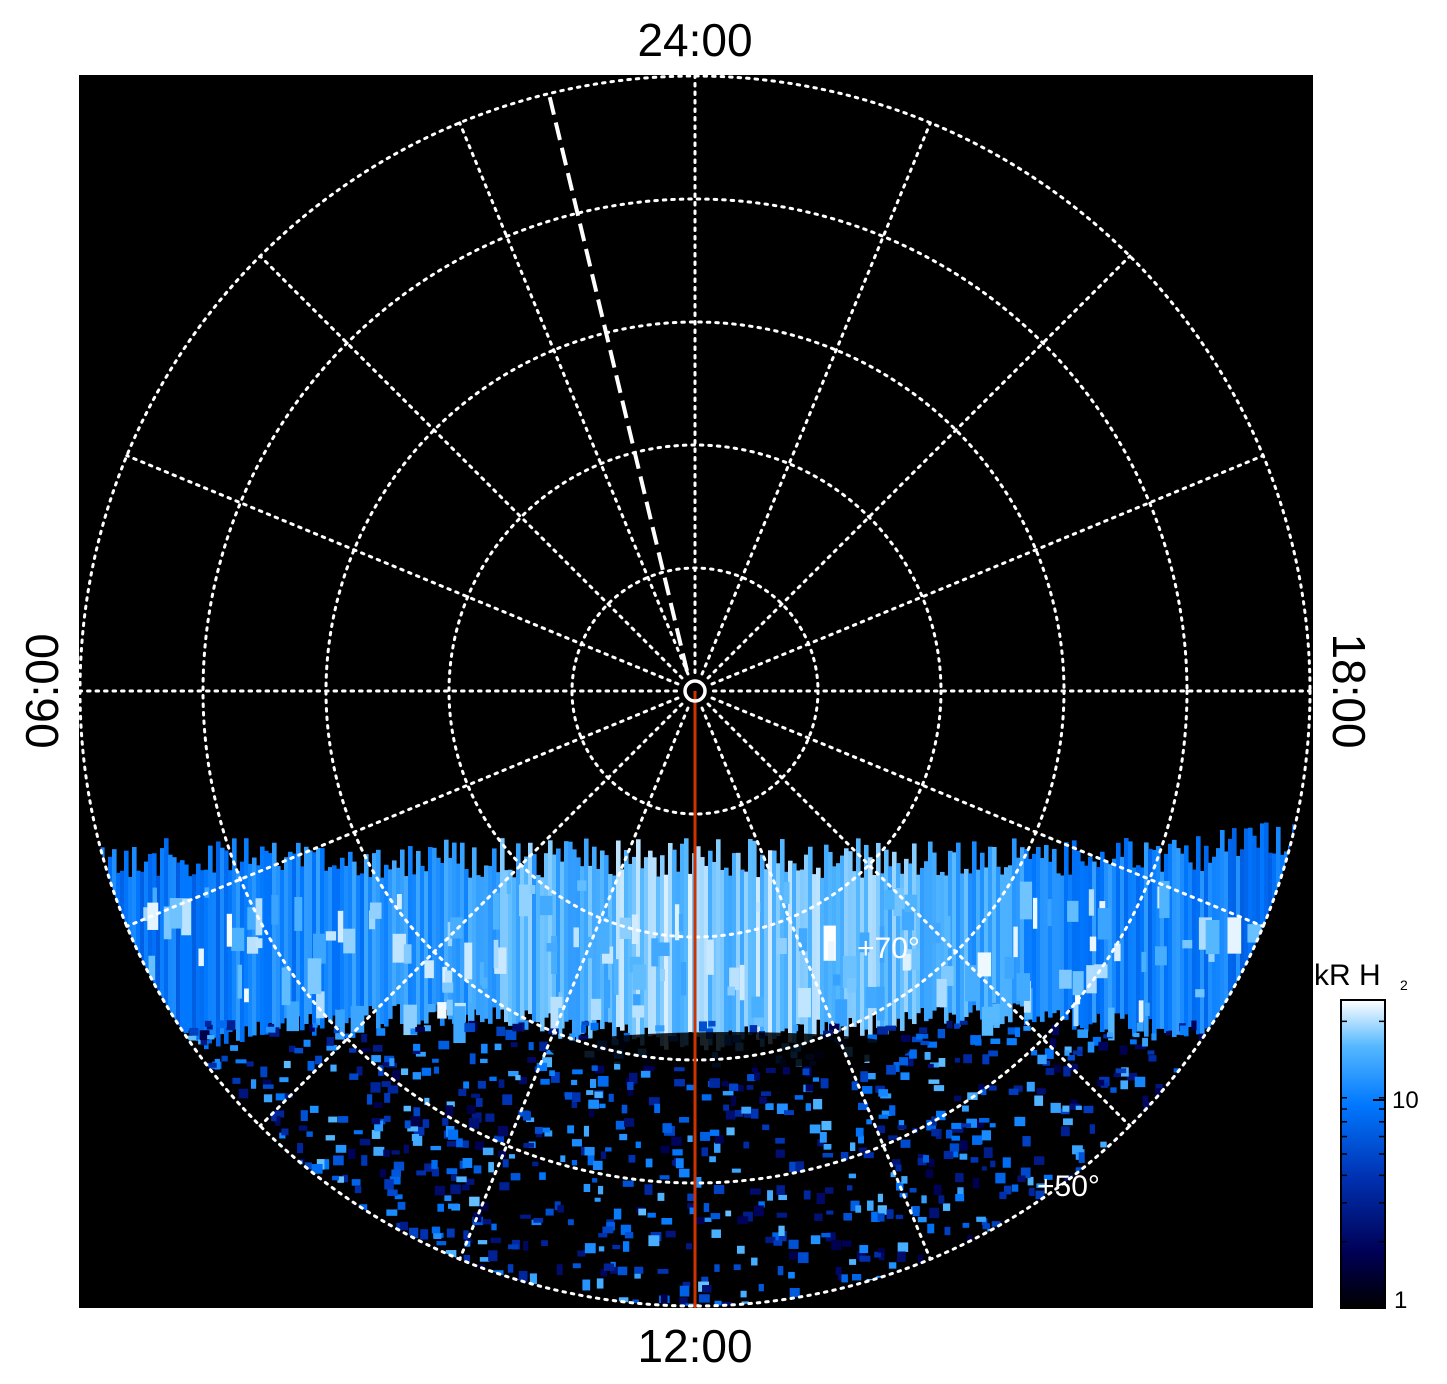  I want to click on overlay-layer, so click(626, 698).